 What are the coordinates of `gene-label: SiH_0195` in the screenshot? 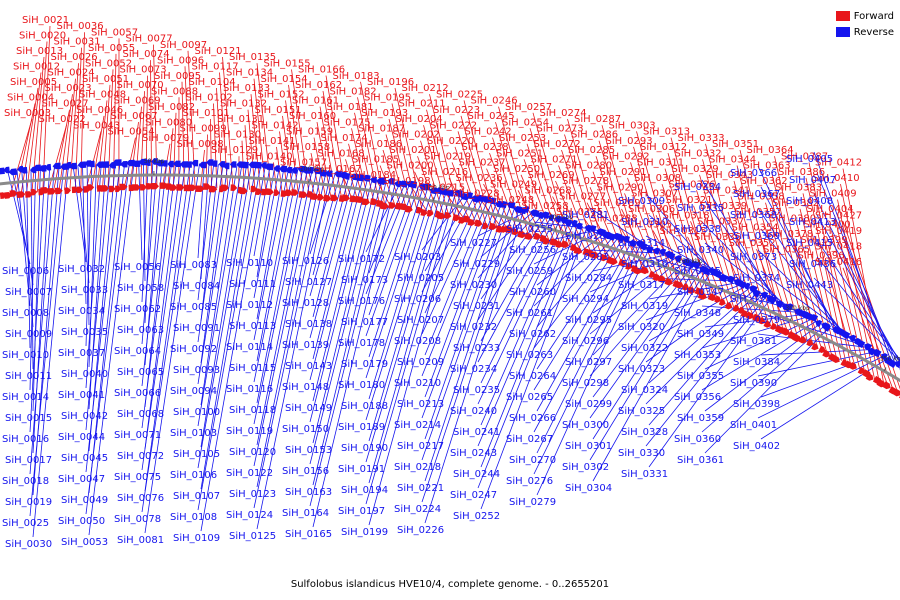 It's located at (387, 98).